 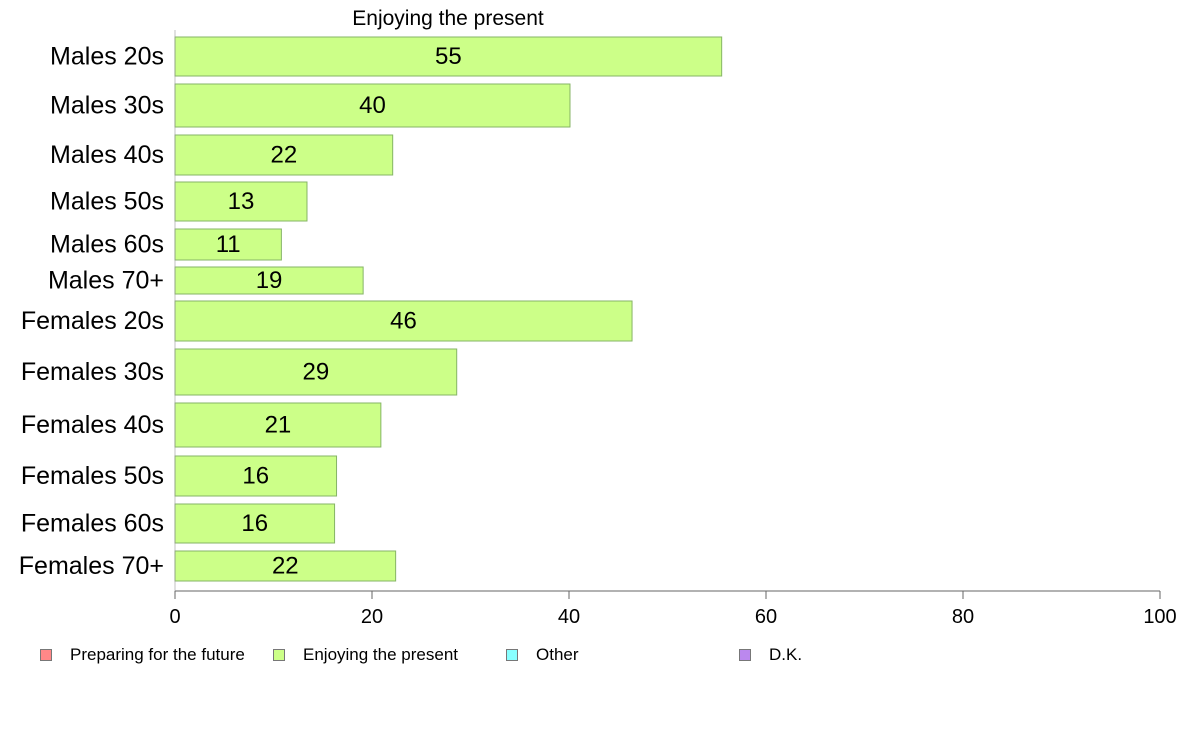 I want to click on category-label: Males 40s, so click(x=107, y=155).